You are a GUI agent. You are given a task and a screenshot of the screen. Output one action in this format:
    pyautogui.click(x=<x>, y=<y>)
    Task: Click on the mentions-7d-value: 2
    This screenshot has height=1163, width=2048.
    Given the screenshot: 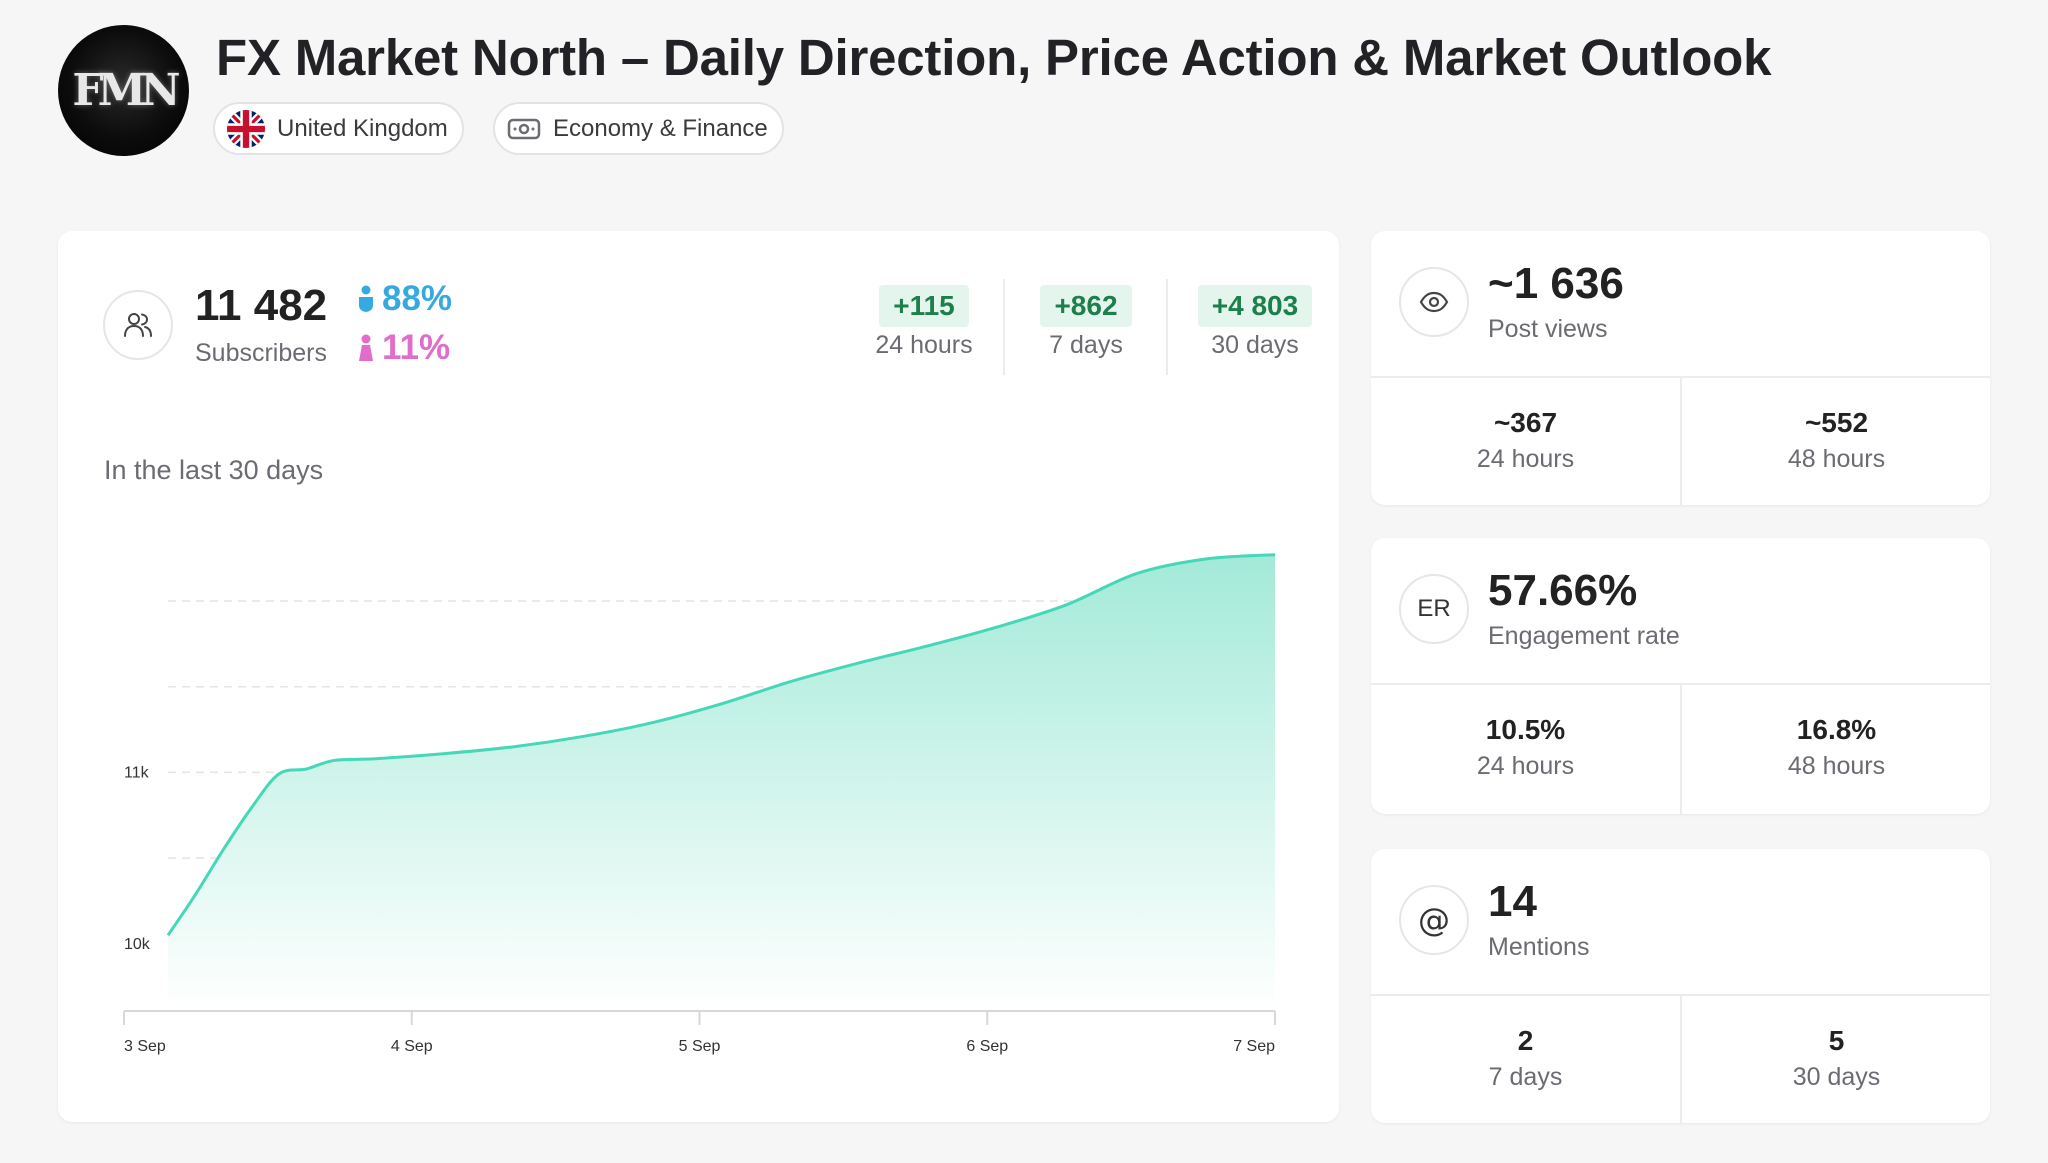 What is the action you would take?
    pyautogui.click(x=1525, y=1040)
    